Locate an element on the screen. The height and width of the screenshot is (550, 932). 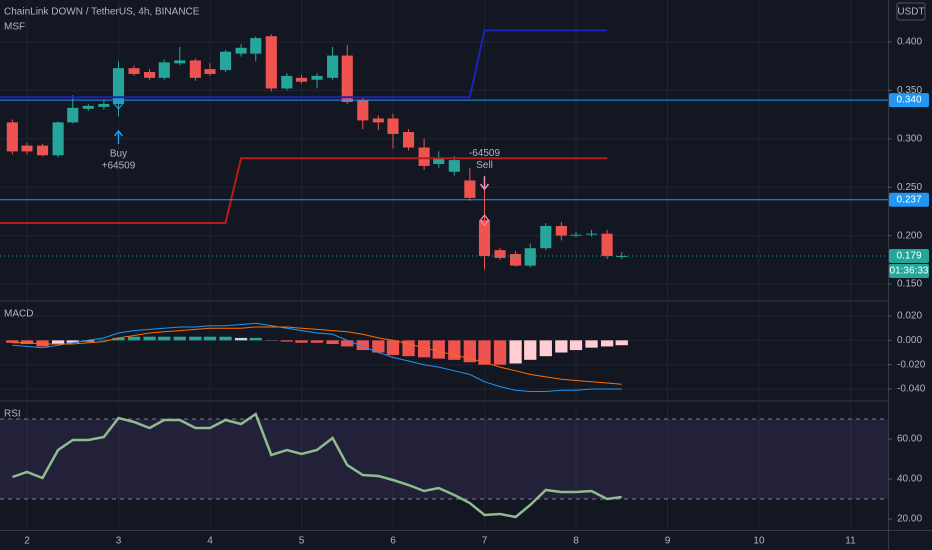
x-tick-label: 7 is located at coordinates (485, 541).